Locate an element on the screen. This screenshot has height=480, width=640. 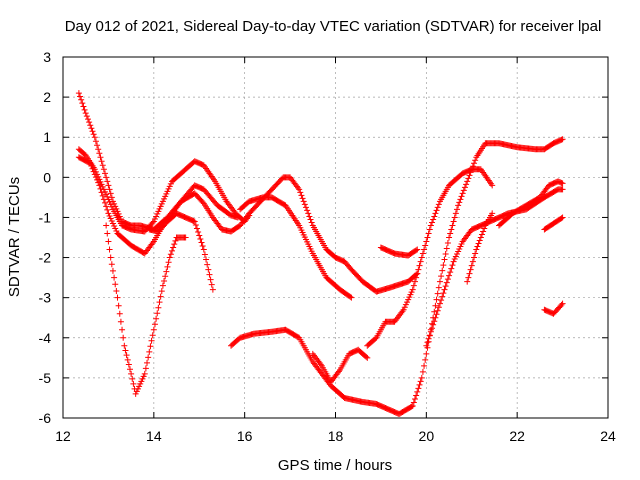
y-tick-label: -1 is located at coordinates (45, 217).